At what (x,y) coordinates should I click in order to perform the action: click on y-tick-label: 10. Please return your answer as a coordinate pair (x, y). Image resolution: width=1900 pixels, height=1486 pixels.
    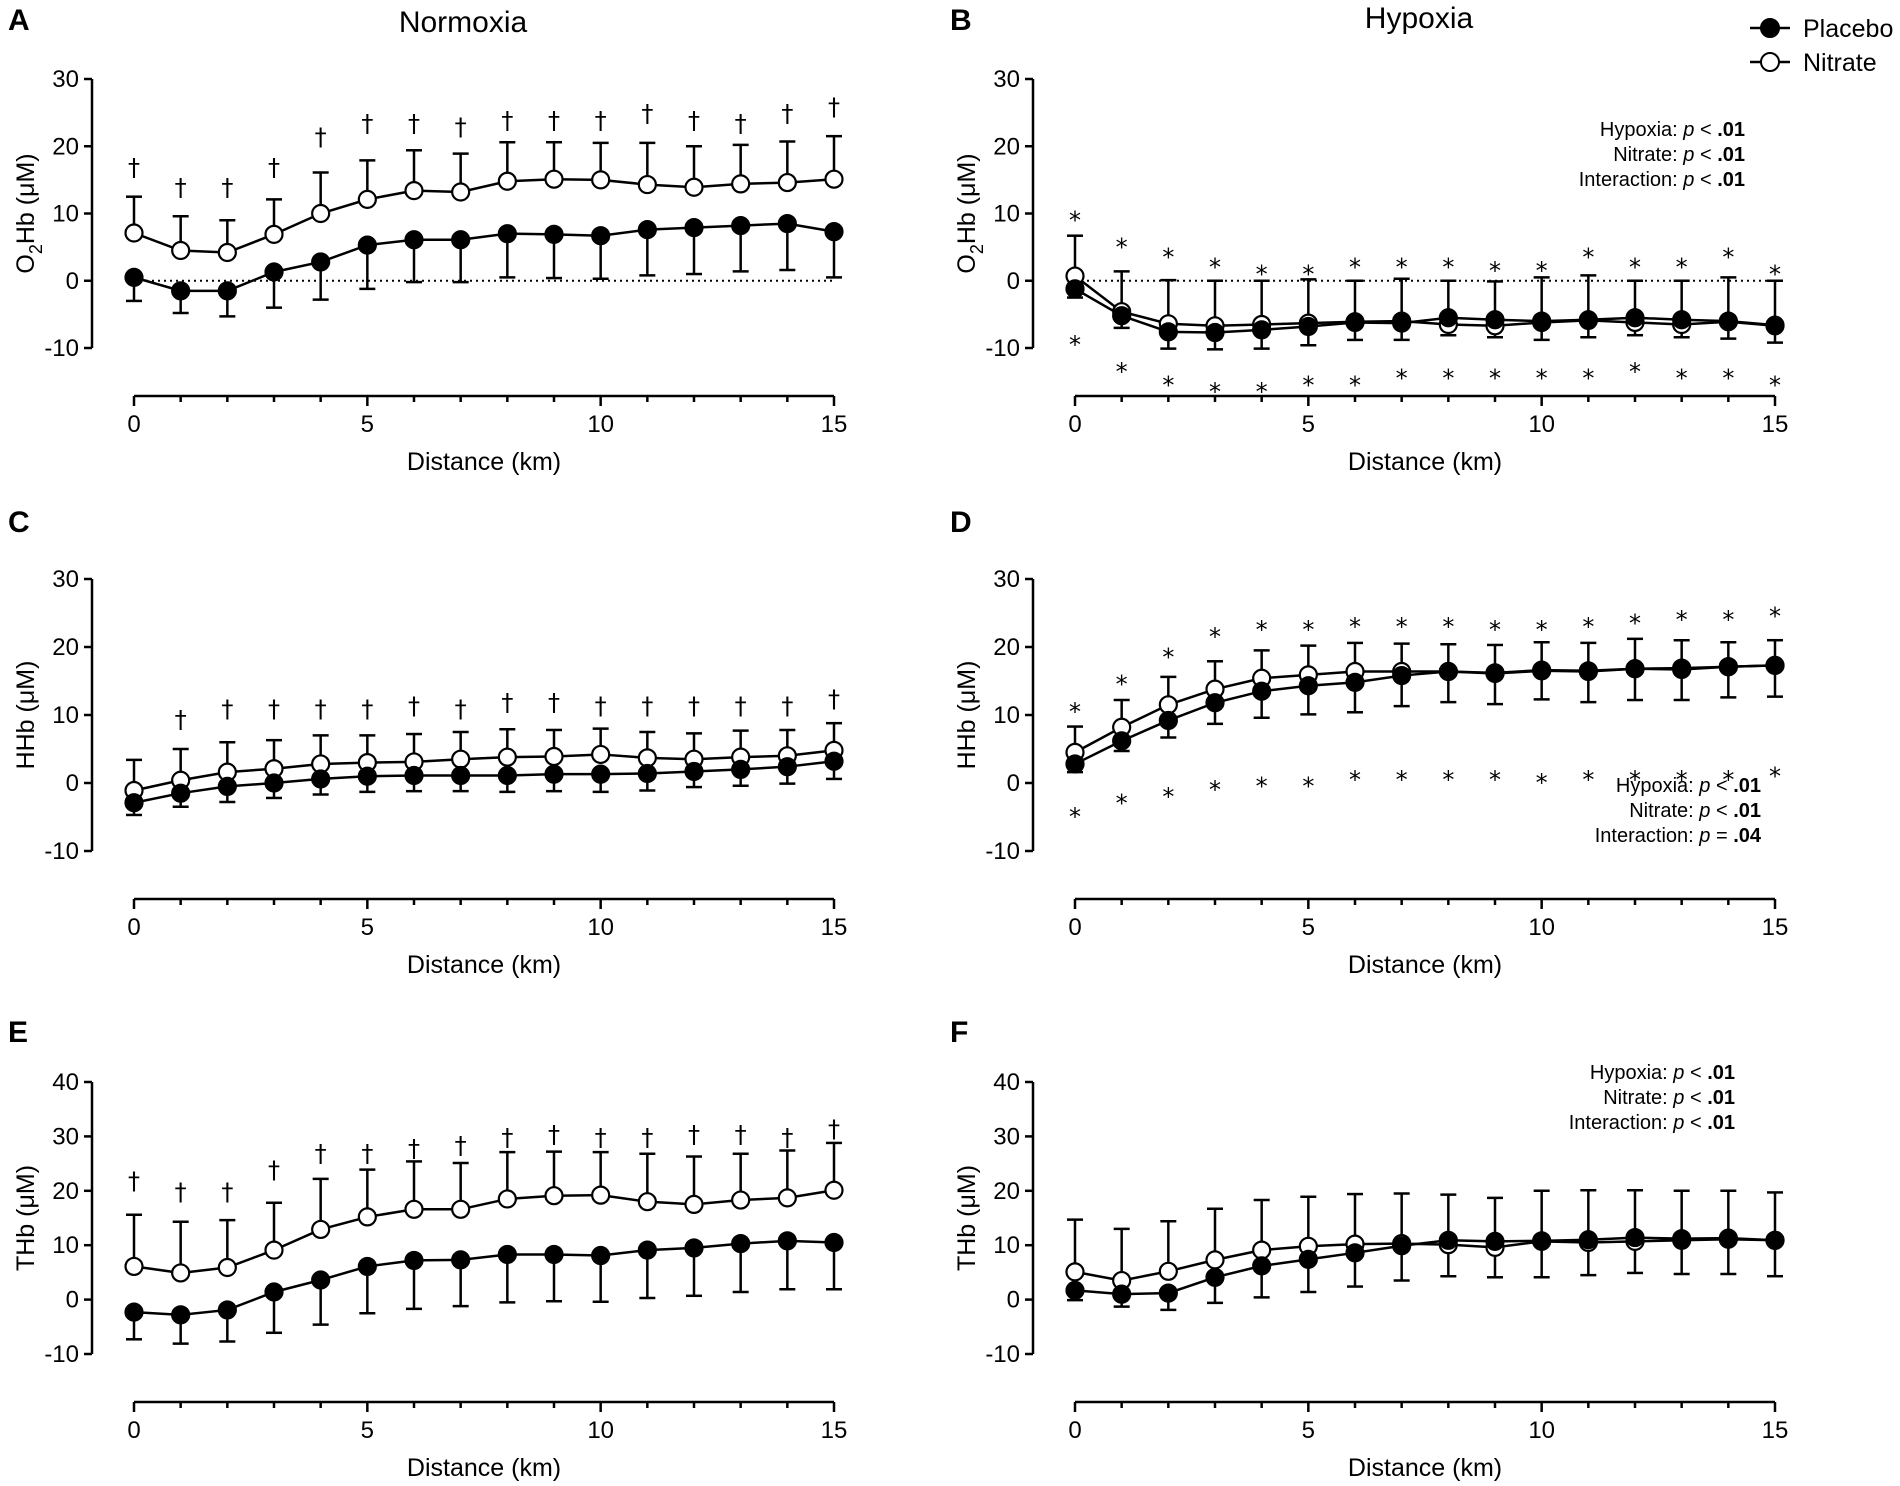
    Looking at the image, I should click on (1006, 715).